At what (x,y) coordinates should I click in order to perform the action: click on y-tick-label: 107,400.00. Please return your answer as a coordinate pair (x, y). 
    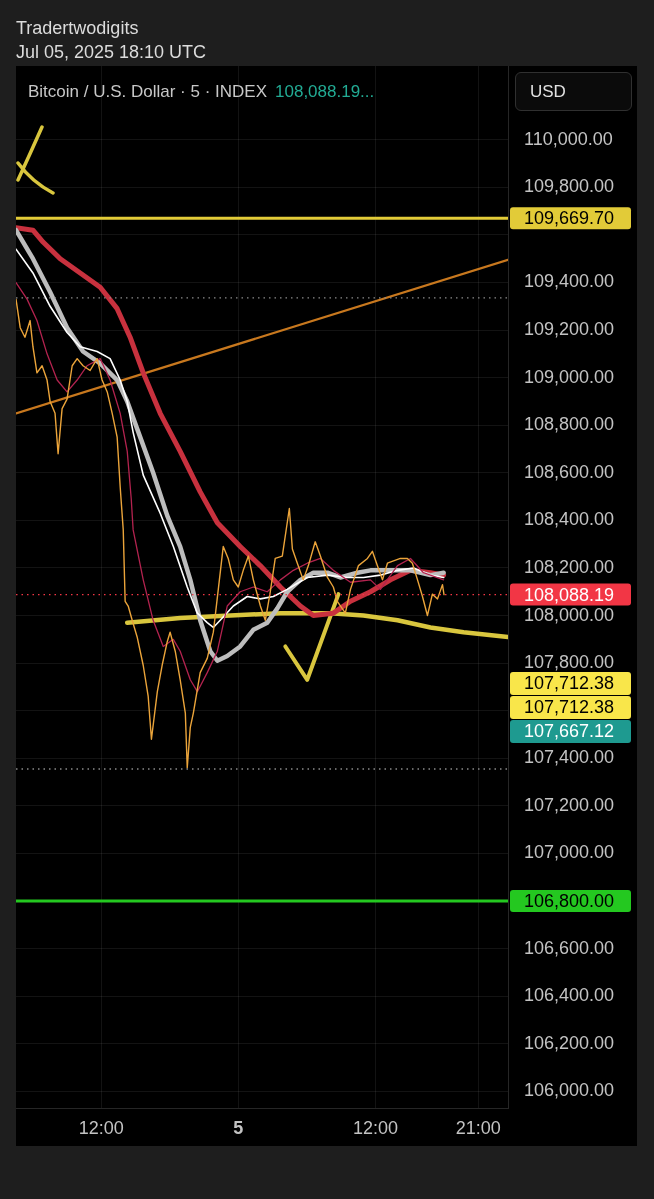
    Looking at the image, I should click on (569, 757).